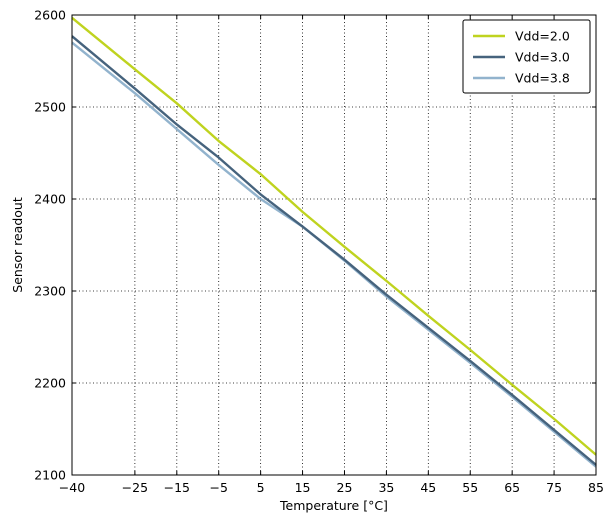 This screenshot has height=521, width=605. I want to click on x-tick-label: 5, so click(261, 487).